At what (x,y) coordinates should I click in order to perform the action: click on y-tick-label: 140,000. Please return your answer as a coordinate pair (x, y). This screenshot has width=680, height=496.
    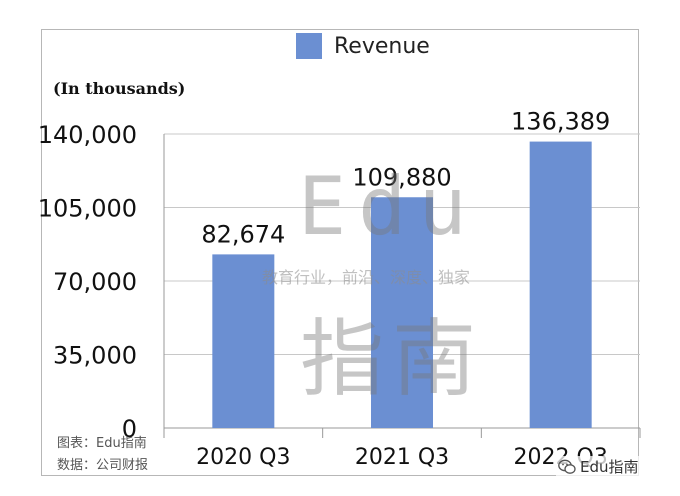
    Looking at the image, I should click on (87, 135).